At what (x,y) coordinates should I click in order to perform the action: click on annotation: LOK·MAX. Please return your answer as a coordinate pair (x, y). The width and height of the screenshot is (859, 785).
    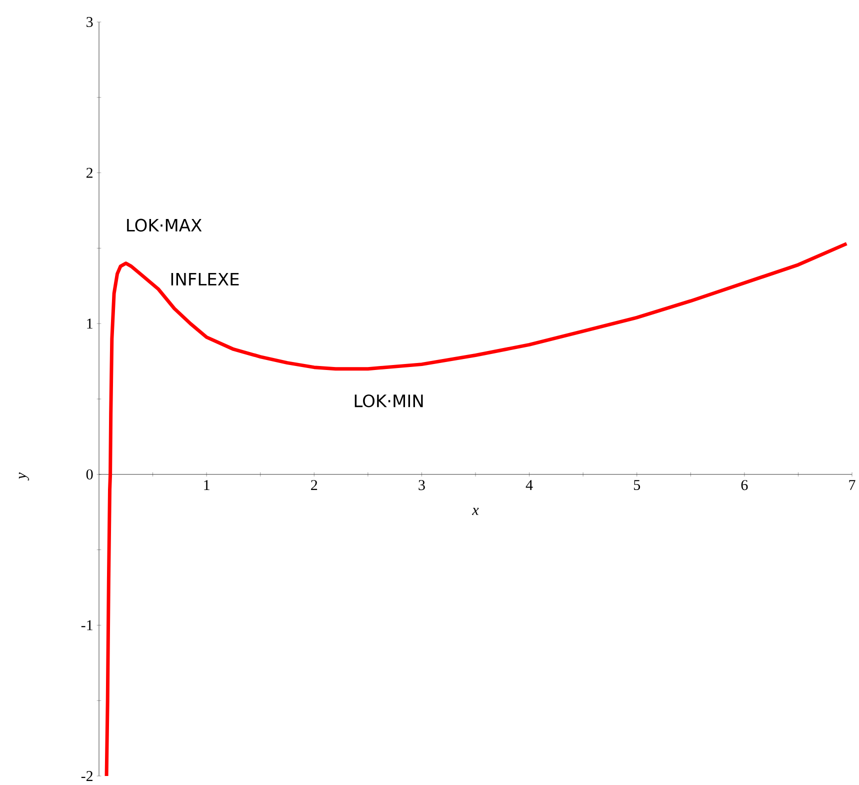
    Looking at the image, I should click on (164, 225).